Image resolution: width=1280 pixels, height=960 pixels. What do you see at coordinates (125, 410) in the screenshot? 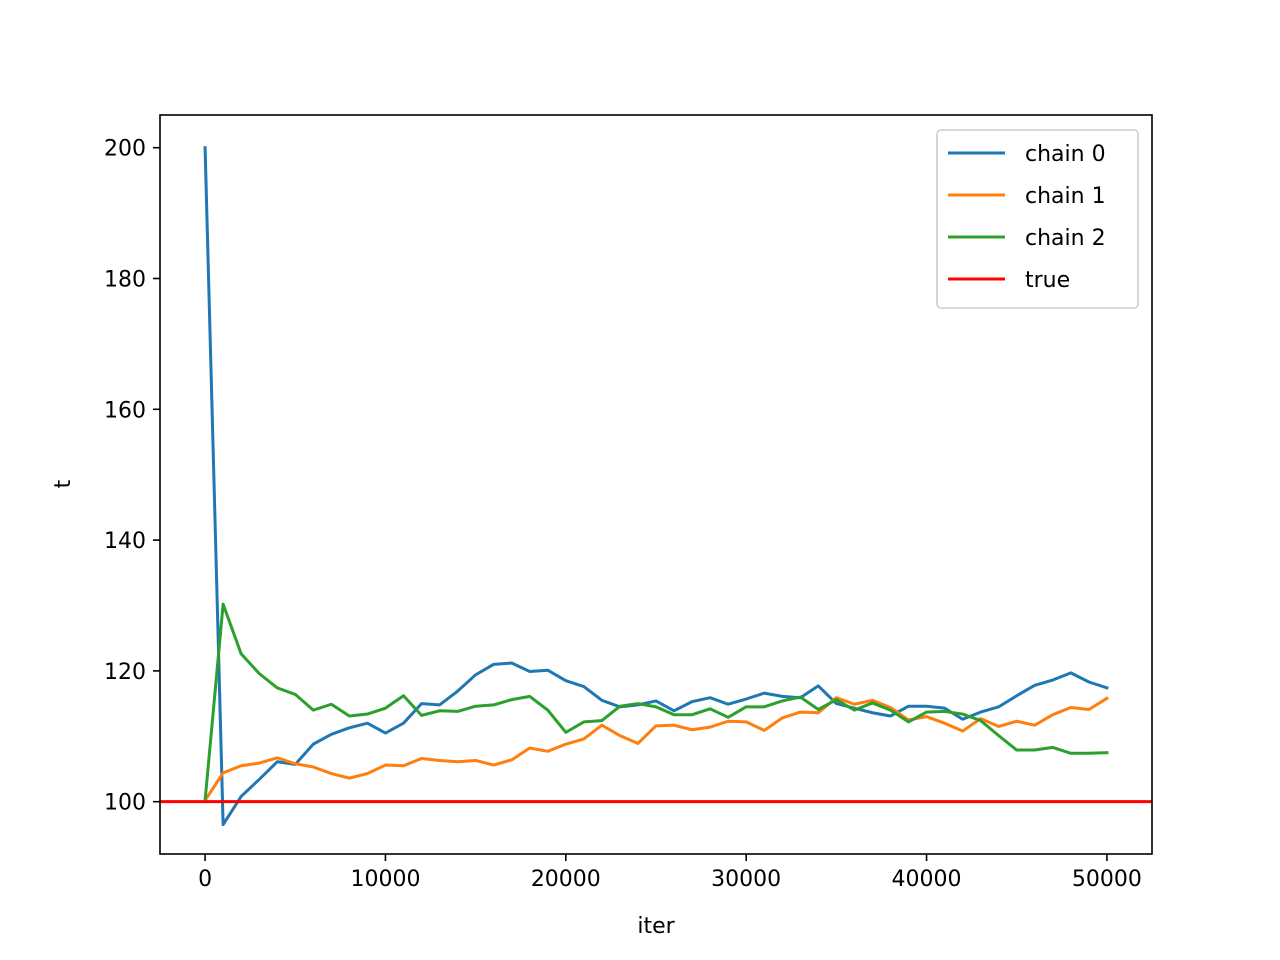
I see `y-tick-label: 160` at bounding box center [125, 410].